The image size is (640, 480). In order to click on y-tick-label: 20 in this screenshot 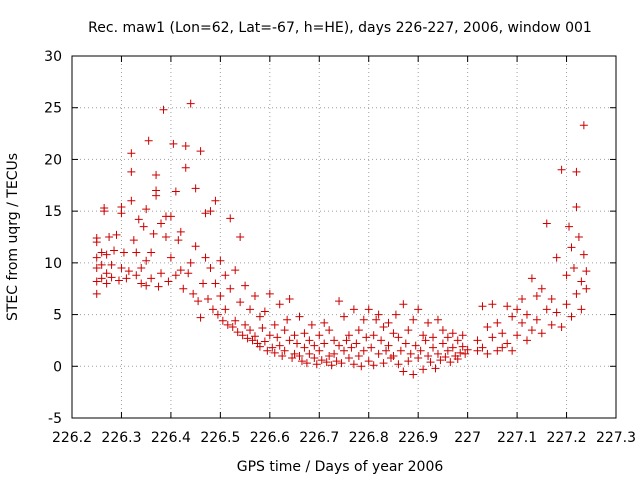, I will do `click(53, 160)`.